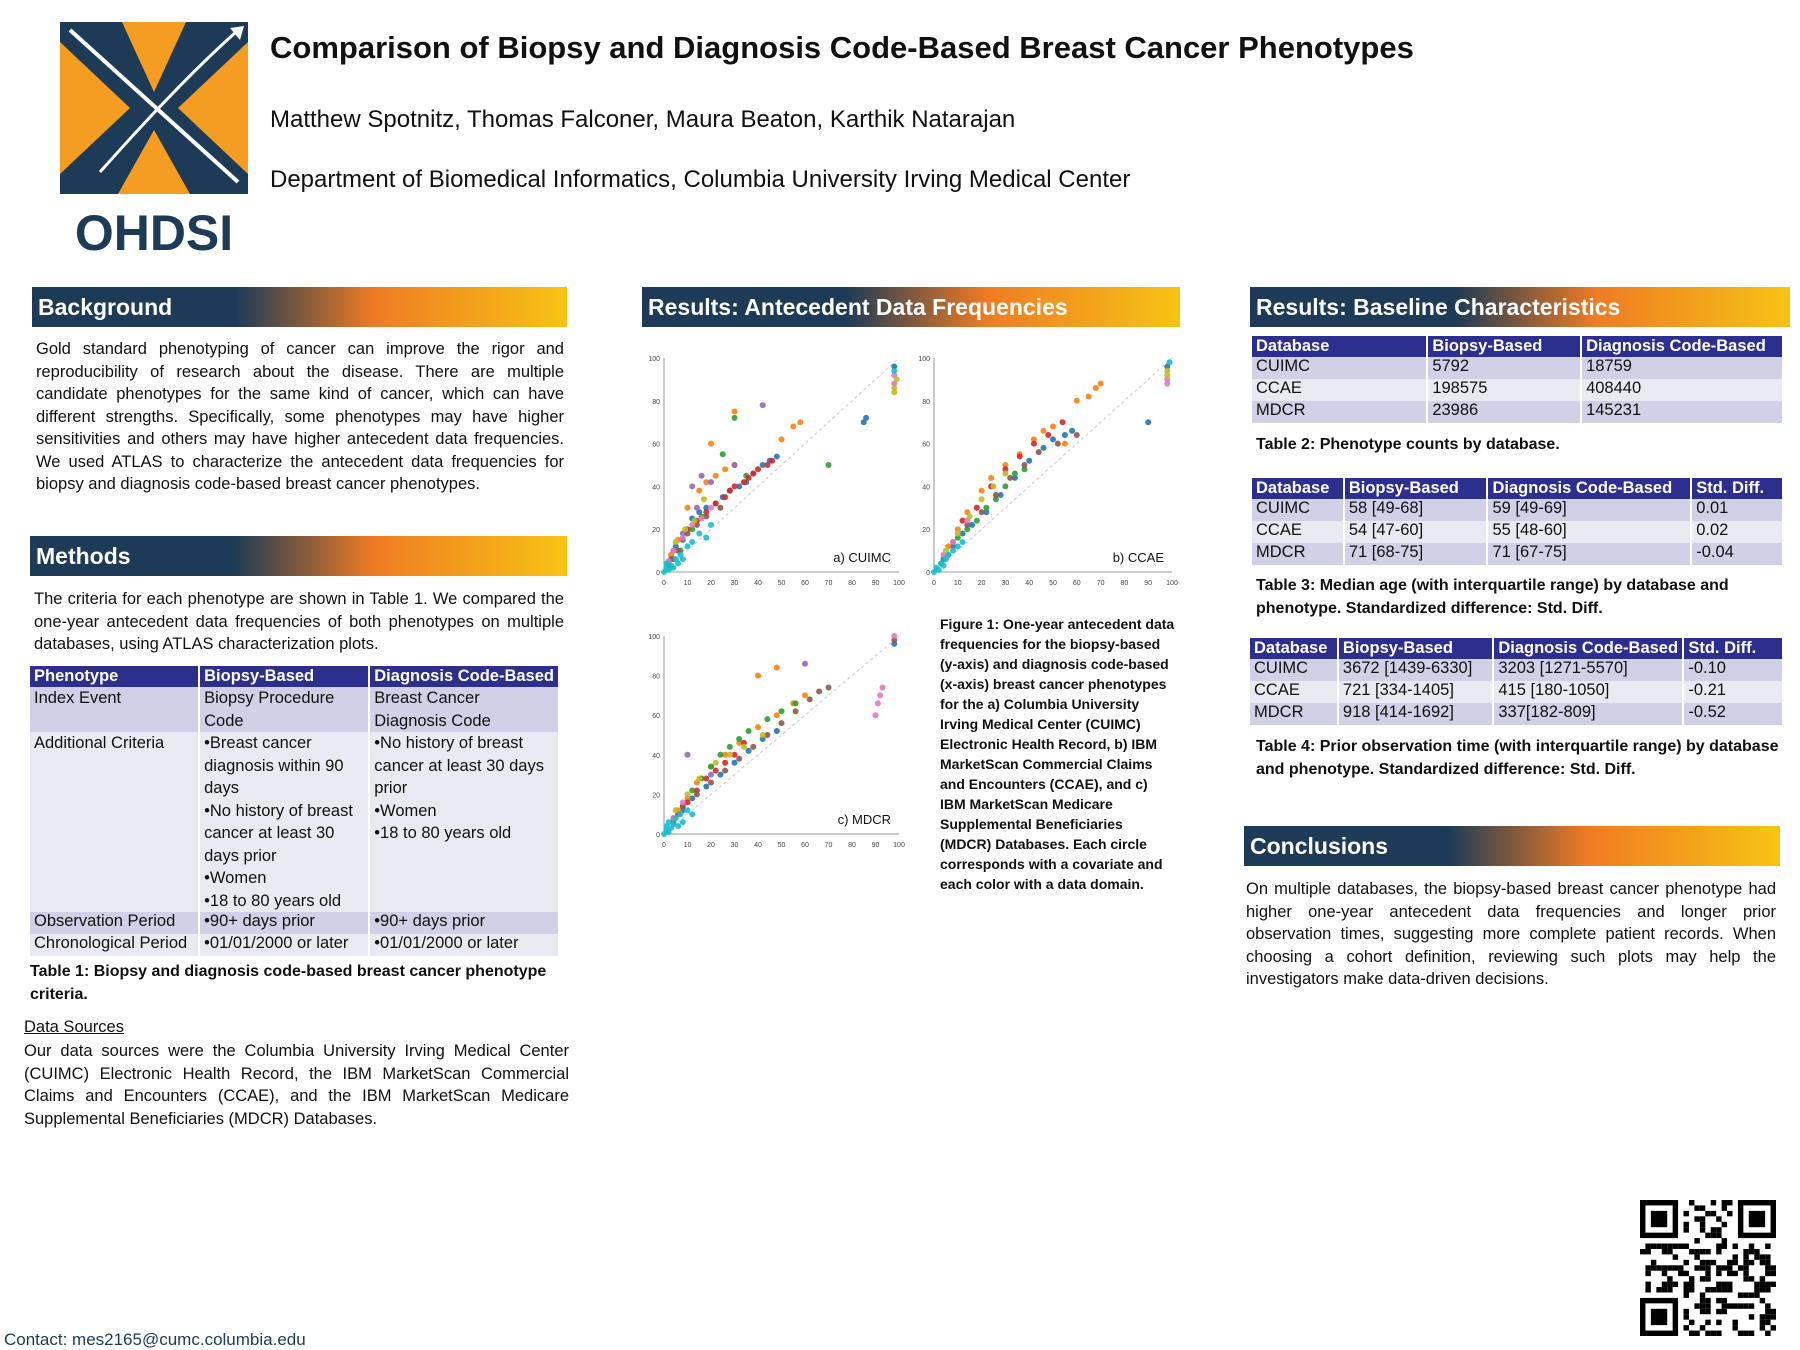 This screenshot has height=1350, width=1800. I want to click on x-tick-label: 50, so click(782, 583).